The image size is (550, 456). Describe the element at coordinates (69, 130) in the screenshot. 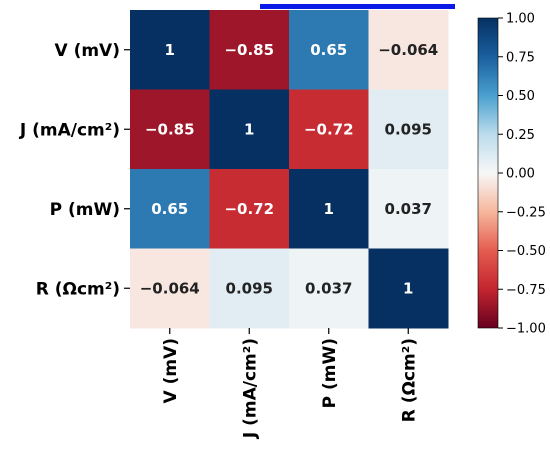

I see `y-tick-label: J (mA/cm²)` at that location.